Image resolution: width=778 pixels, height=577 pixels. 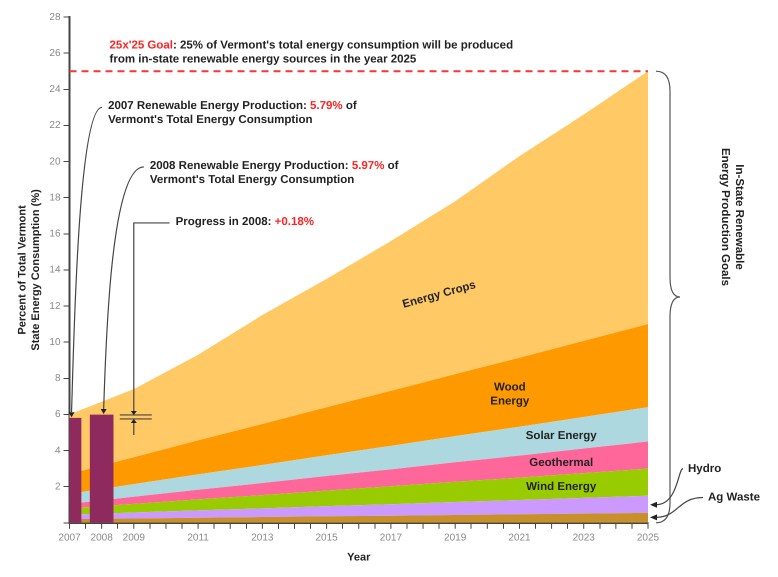 I want to click on x-tick-label: 2007, so click(x=70, y=538).